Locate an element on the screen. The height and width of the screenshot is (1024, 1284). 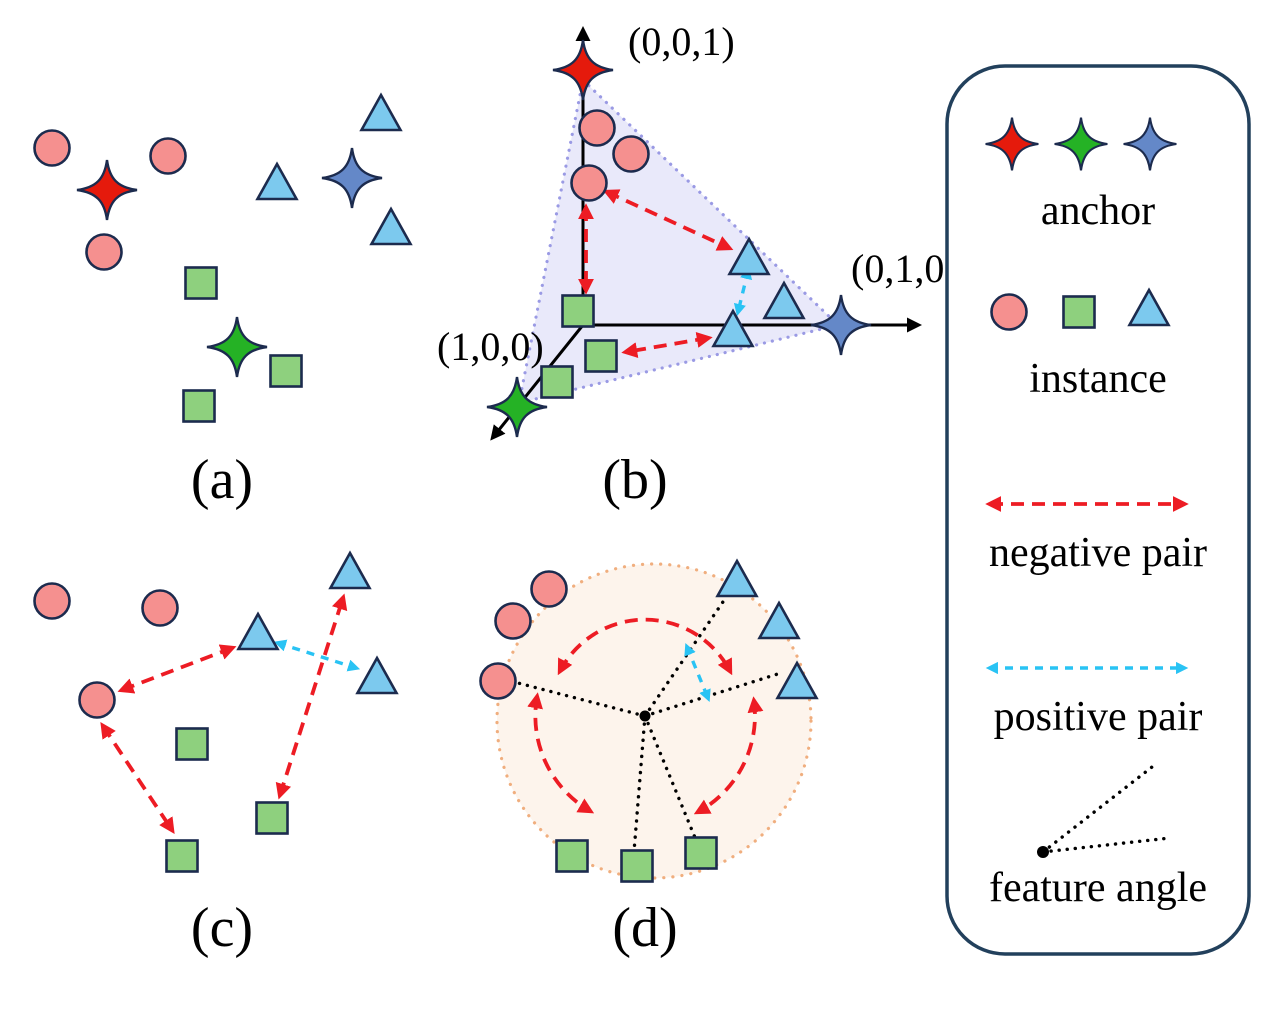
panel-label-a: (a) is located at coordinates (222, 480).